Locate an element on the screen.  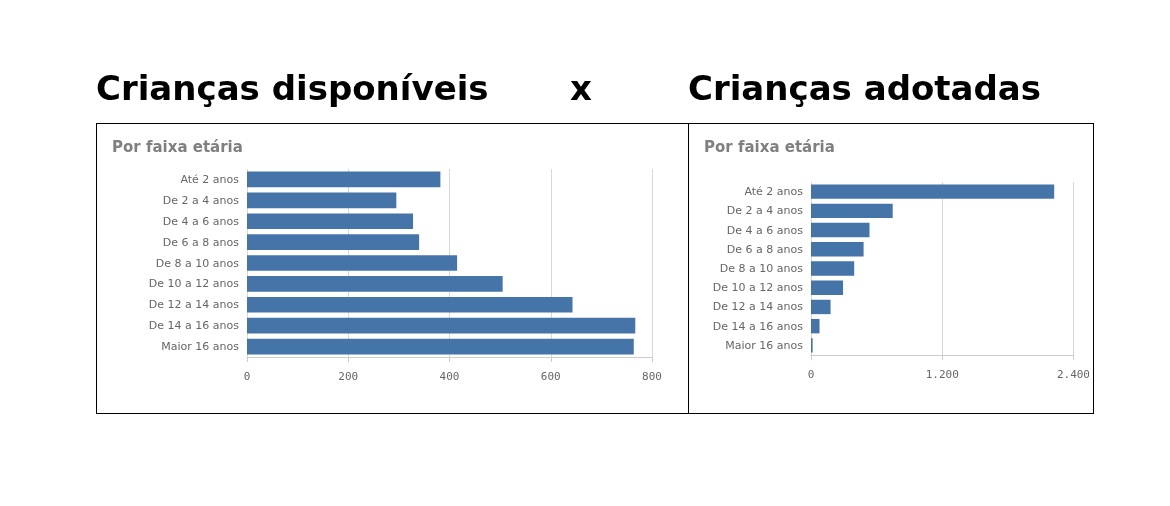
x-tick-label: 200 is located at coordinates (348, 376).